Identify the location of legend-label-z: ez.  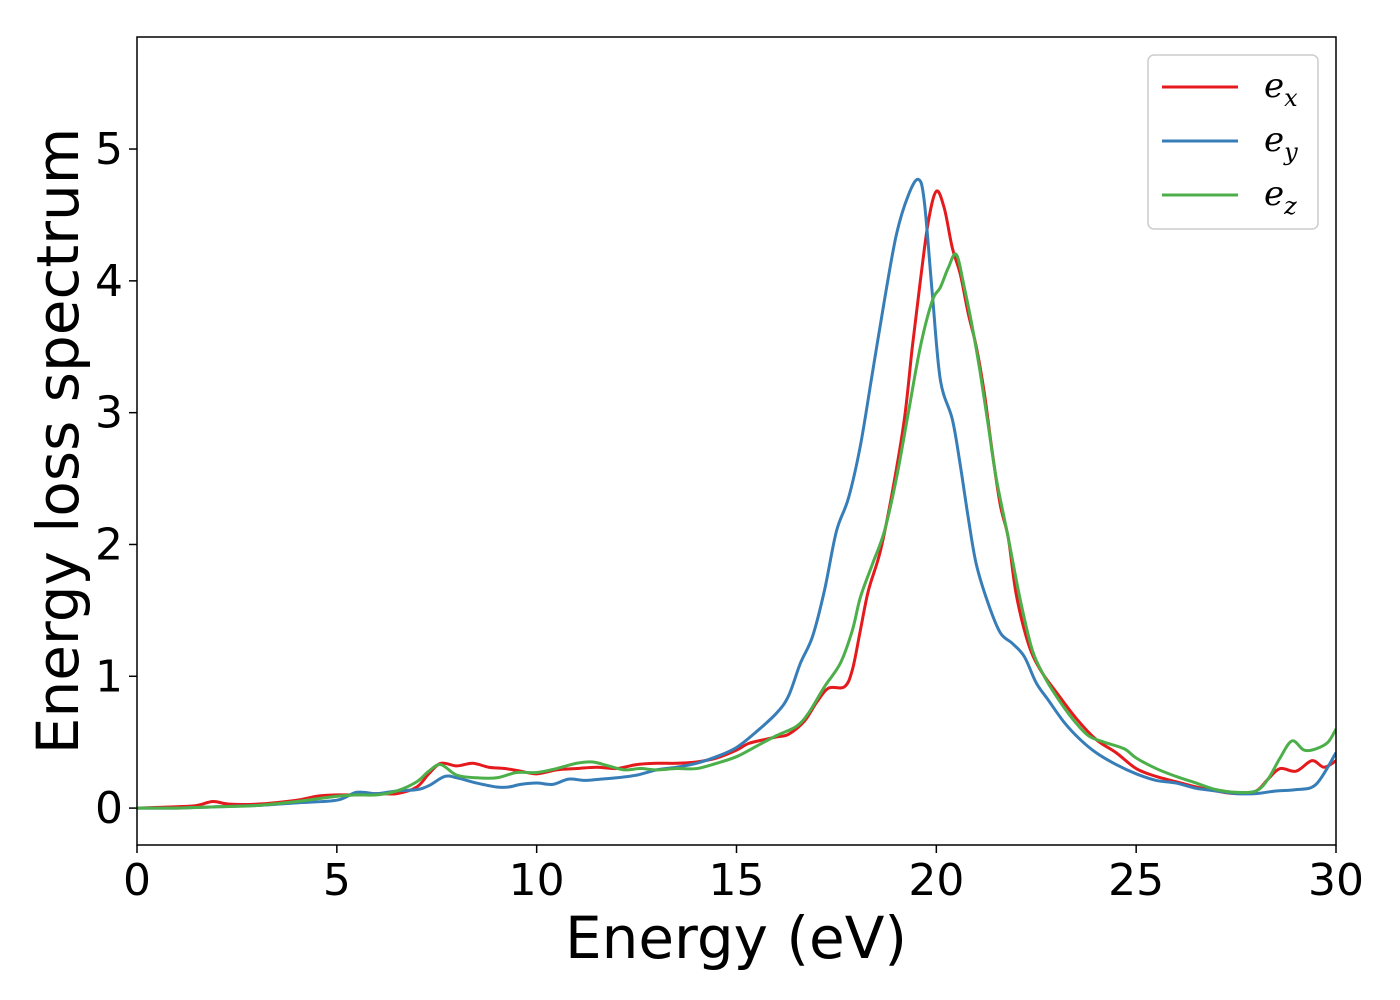
(1280, 197).